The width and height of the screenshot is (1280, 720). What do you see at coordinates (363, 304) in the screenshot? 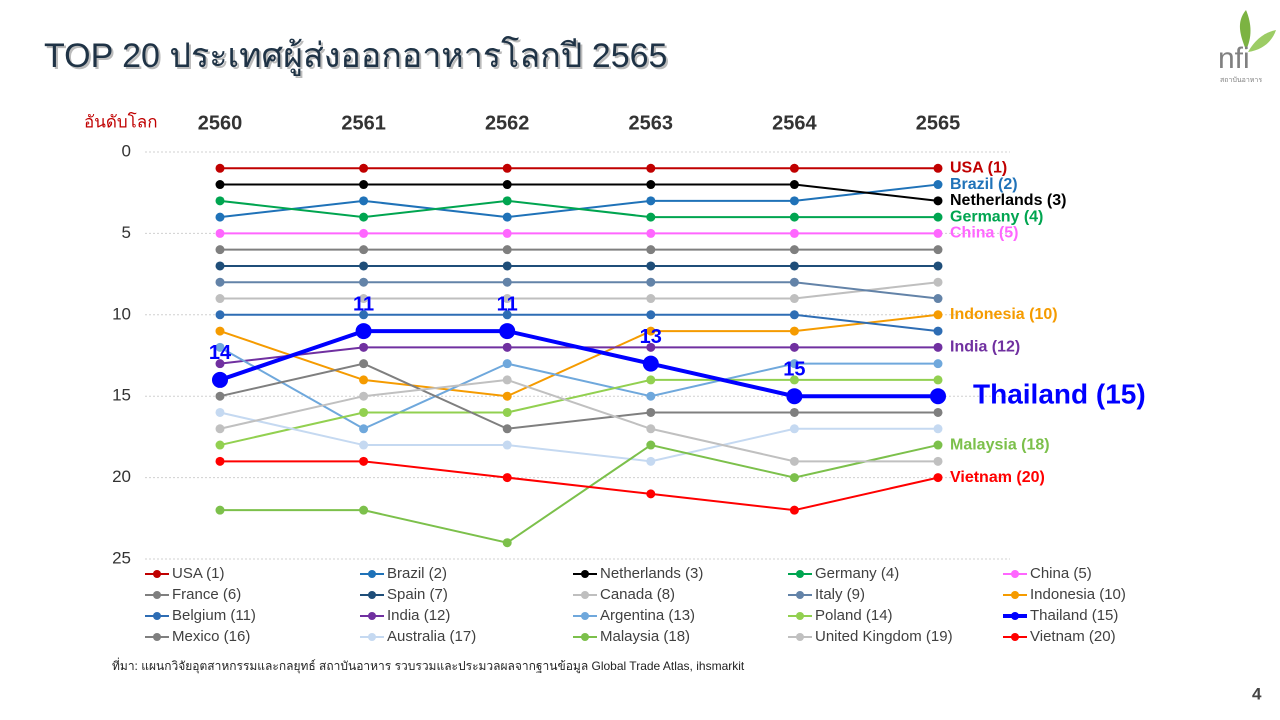
I see `data-label: 11` at bounding box center [363, 304].